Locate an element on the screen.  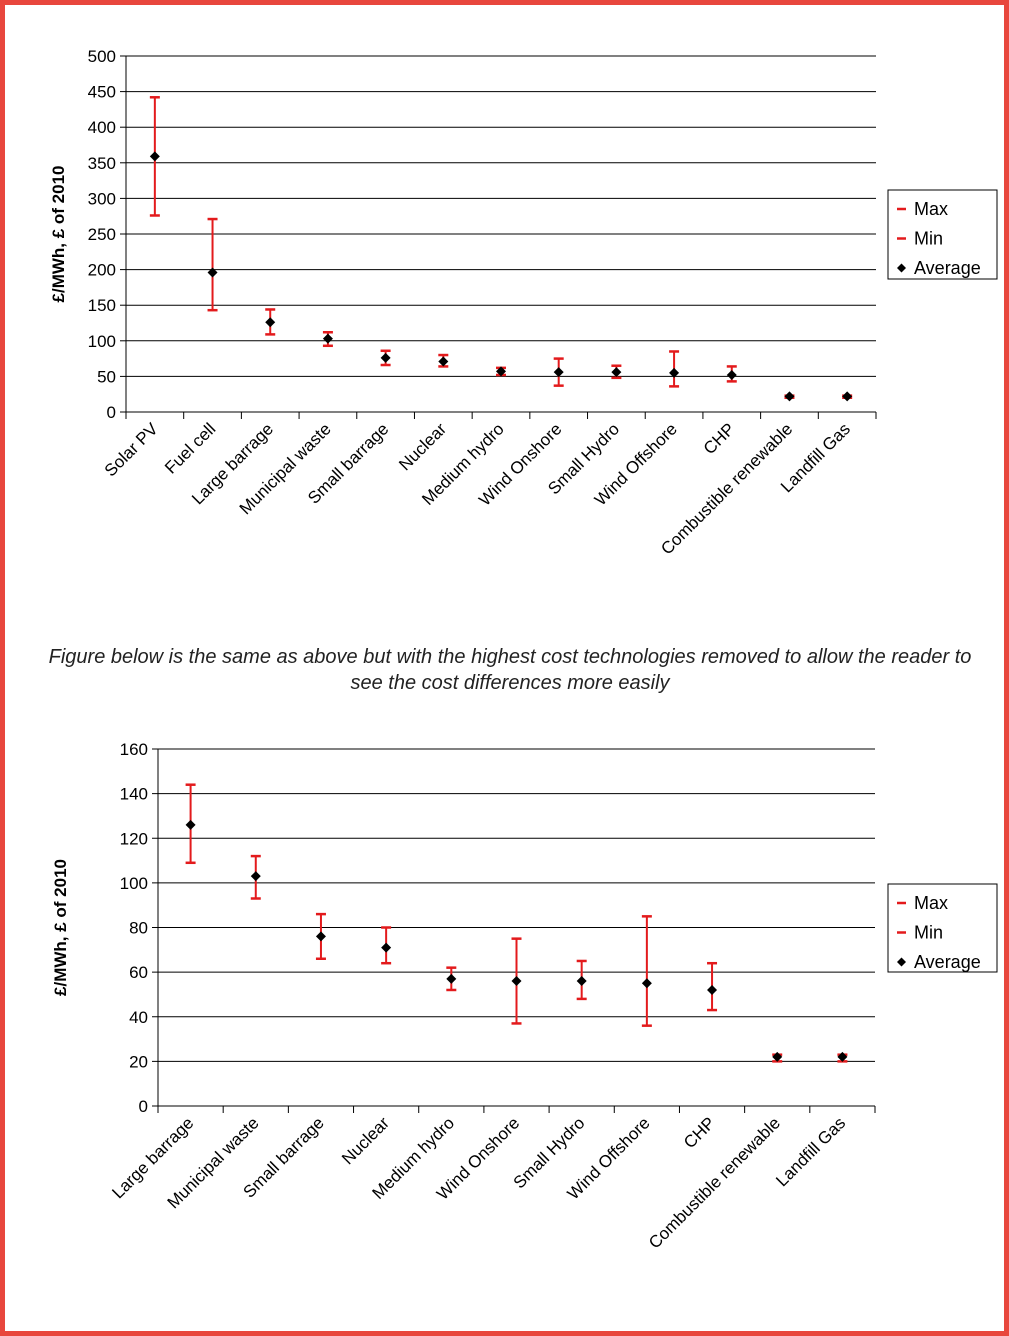
y-tick-label: 450 is located at coordinates (102, 92).